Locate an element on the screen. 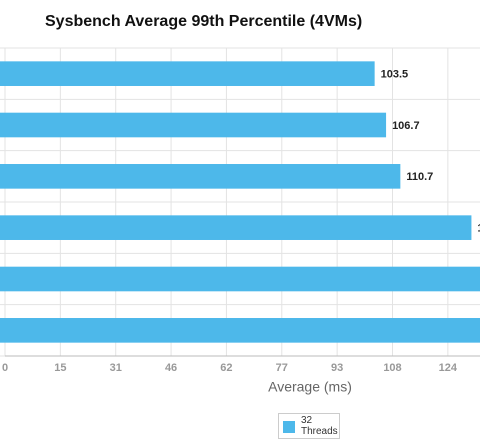 Image resolution: width=480 pixels, height=446 pixels. data-label: 130.6 is located at coordinates (478, 229).